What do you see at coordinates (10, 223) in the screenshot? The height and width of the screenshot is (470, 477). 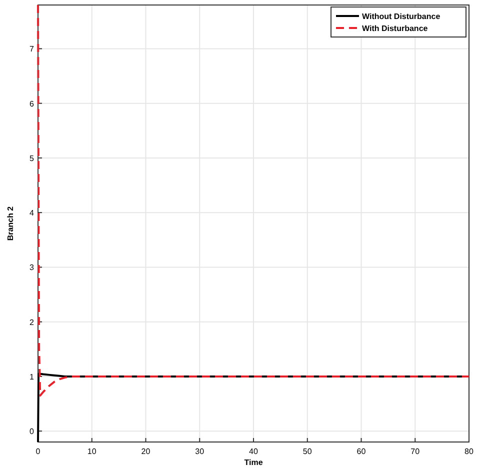 I see `y-axis-title: Branch 2` at bounding box center [10, 223].